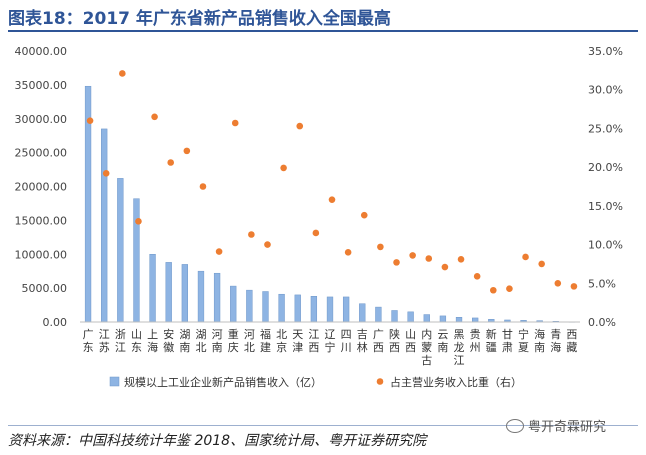 This screenshot has width=646, height=455. What do you see at coordinates (219, 251) in the screenshot?
I see `point-河南` at bounding box center [219, 251].